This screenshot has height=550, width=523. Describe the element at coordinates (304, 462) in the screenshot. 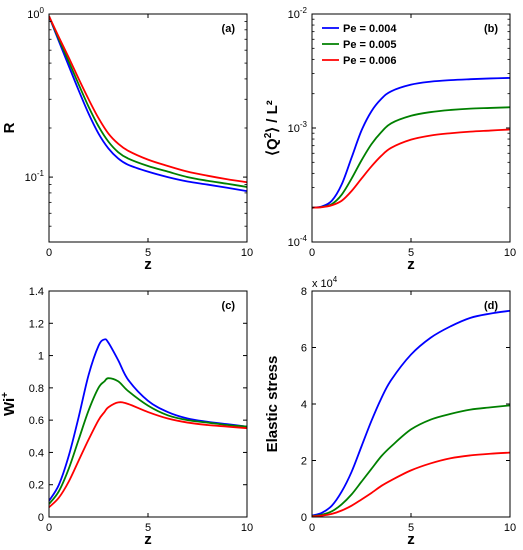

I see `y-tick-label: 2` at that location.